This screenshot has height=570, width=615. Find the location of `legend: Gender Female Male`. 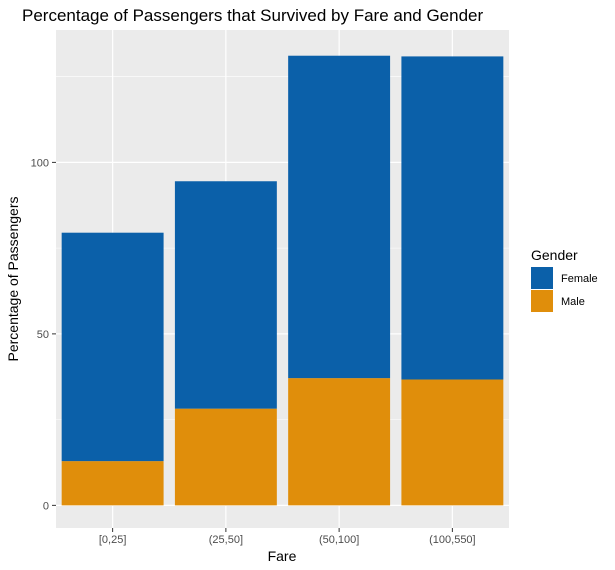

legend: Gender Female Male is located at coordinates (564, 279).